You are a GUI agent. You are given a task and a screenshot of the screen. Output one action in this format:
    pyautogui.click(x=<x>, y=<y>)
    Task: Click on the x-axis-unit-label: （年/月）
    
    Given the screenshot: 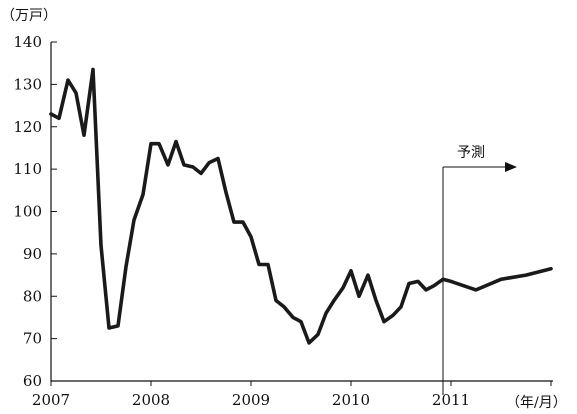 What is the action you would take?
    pyautogui.click(x=536, y=403)
    